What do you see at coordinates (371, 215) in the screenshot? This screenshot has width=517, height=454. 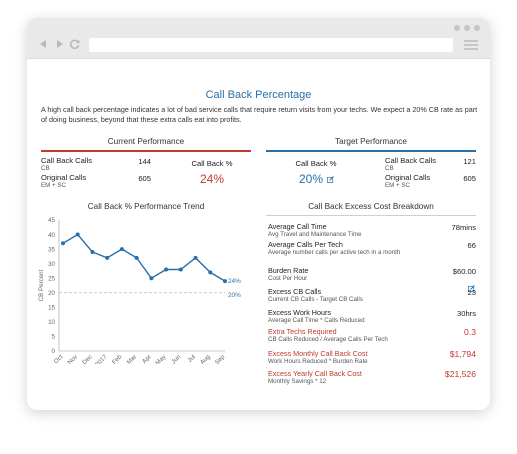 I see `breakdown-divider` at bounding box center [371, 215].